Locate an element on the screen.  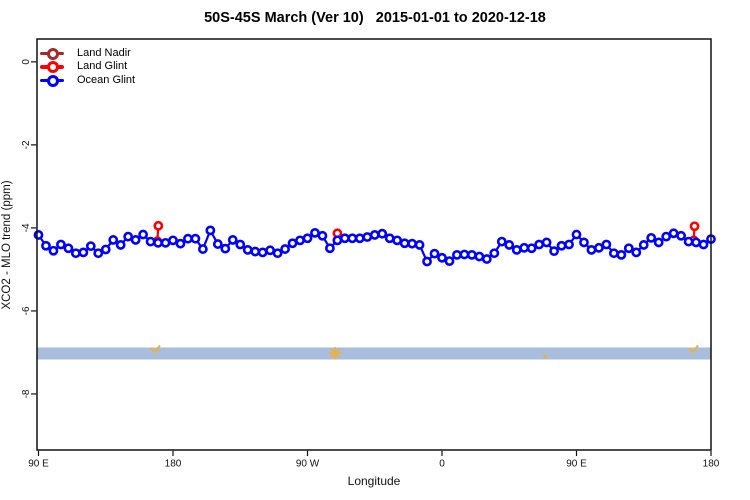
legend-label-ocean-glint: Ocean Glint is located at coordinates (106, 79).